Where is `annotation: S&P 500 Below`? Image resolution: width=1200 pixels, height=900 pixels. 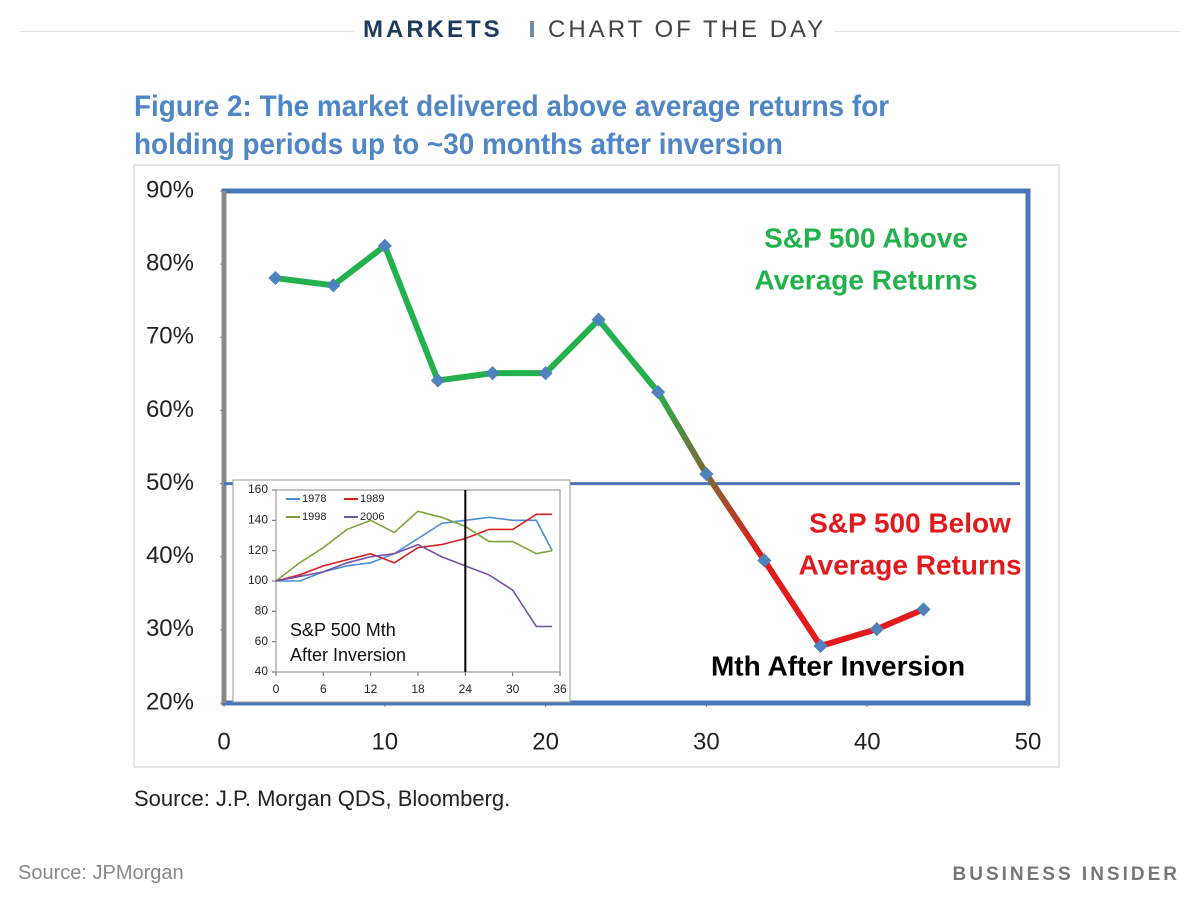 annotation: S&P 500 Below is located at coordinates (910, 522).